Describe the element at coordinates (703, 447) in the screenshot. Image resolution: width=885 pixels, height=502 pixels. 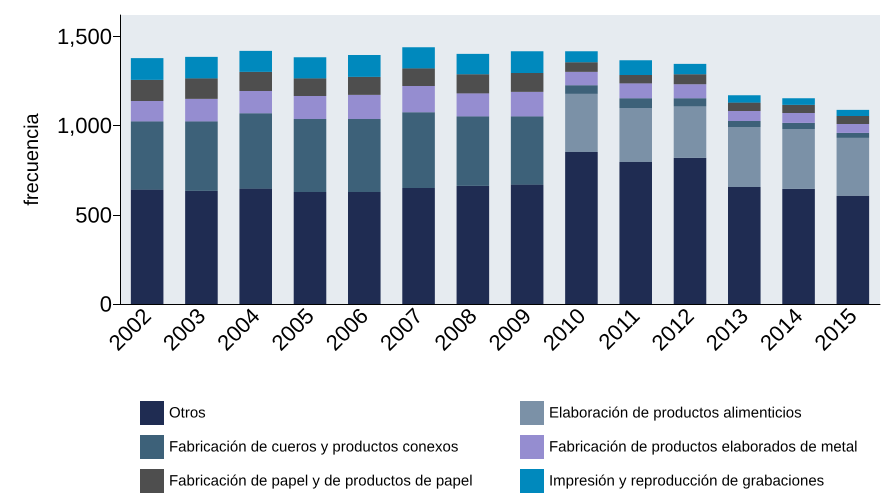
I see `legend-label: Fabricación de productos elaborados de metal` at that location.